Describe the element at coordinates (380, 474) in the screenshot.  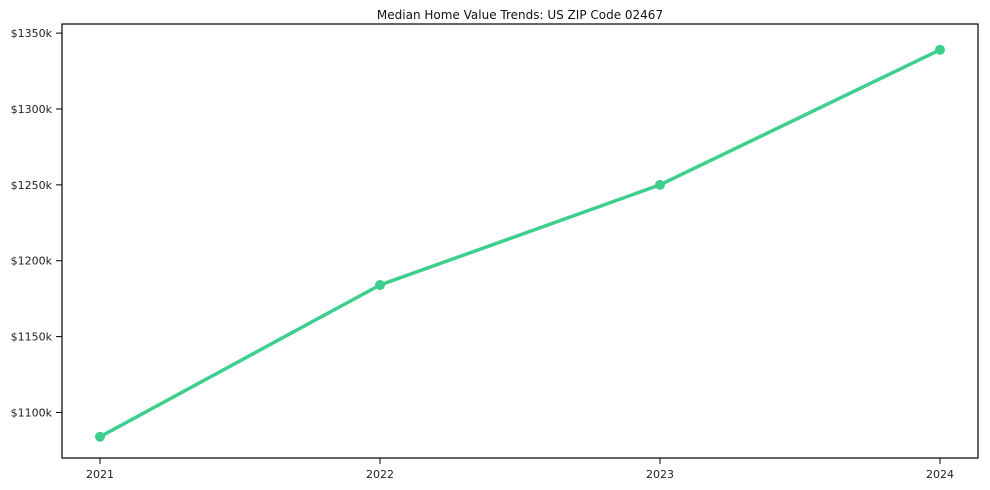
I see `x-tick-label: 2022` at that location.